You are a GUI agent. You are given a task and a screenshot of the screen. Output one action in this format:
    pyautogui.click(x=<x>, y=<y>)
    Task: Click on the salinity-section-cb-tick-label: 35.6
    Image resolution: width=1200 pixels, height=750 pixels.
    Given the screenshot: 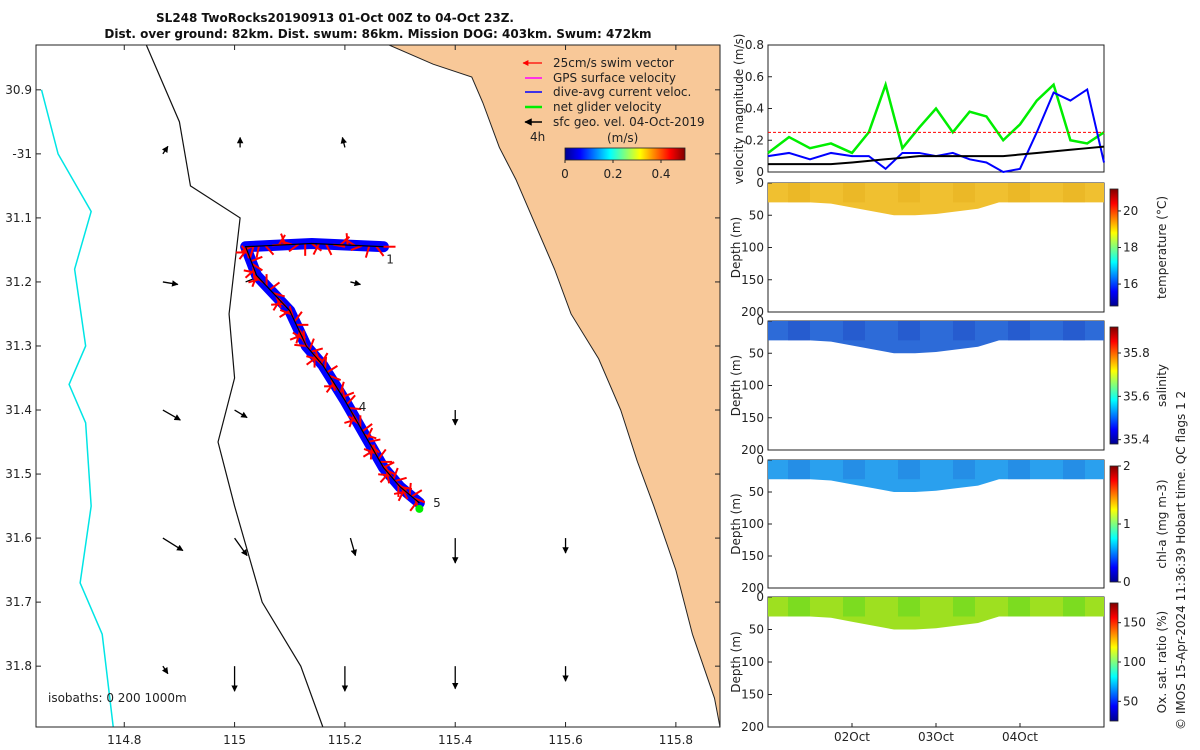 What is the action you would take?
    pyautogui.click(x=1136, y=396)
    